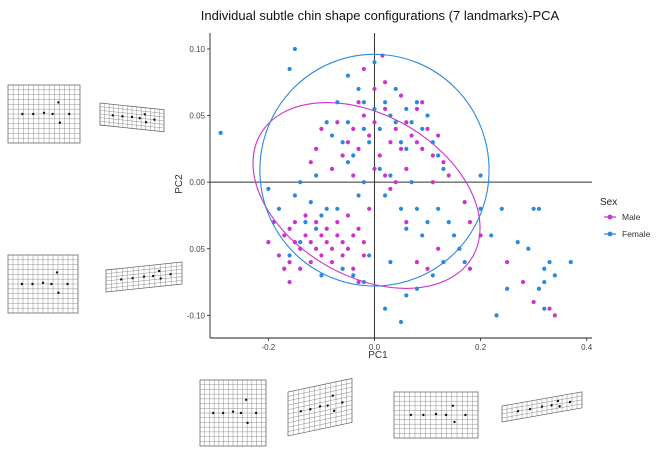 The height and width of the screenshot is (452, 658). I want to click on grid-left-top-a, so click(44, 114).